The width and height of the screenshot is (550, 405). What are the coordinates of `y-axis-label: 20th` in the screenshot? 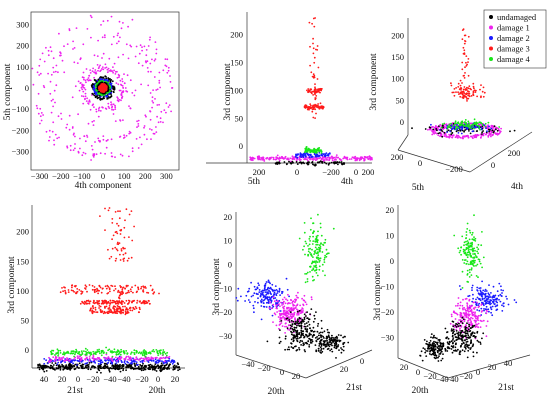 It's located at (157, 391).